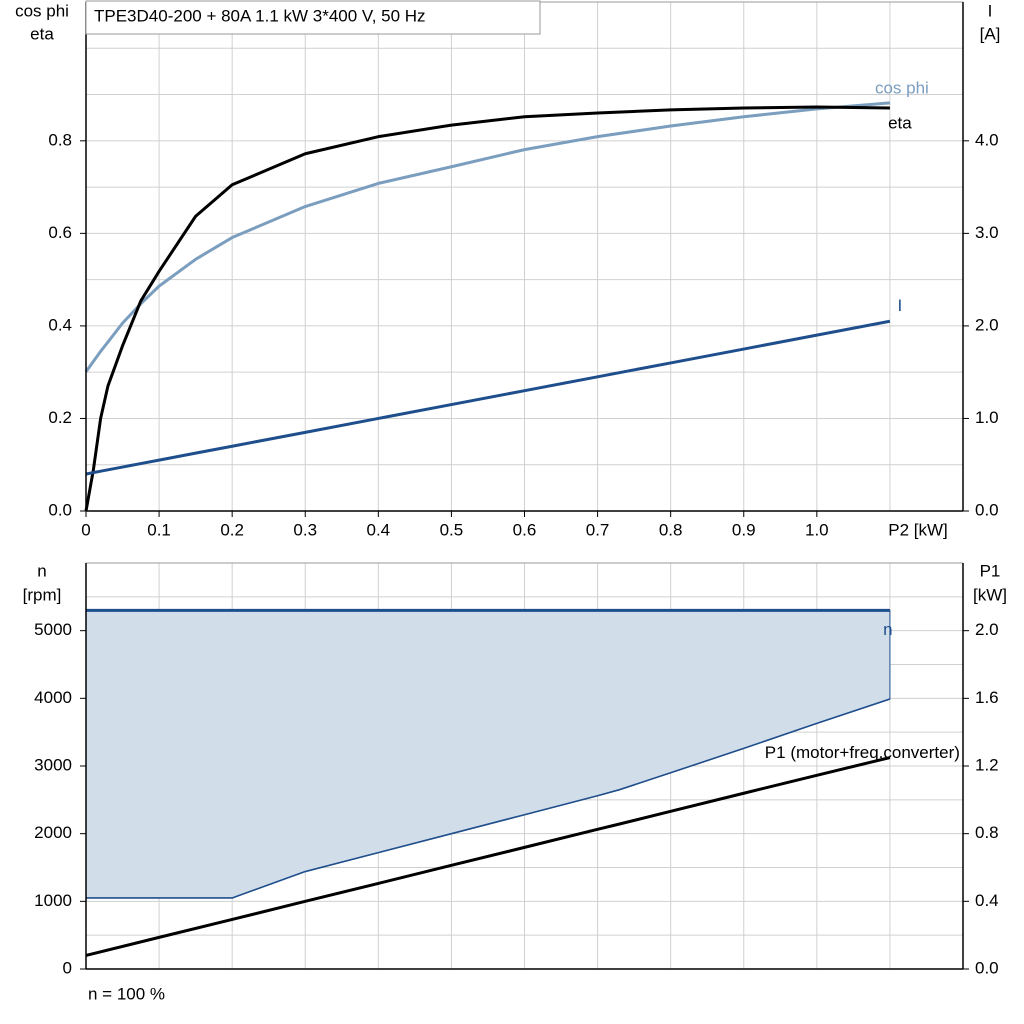 The height and width of the screenshot is (1024, 1024). I want to click on x-tick-label: 0.2, so click(232, 529).